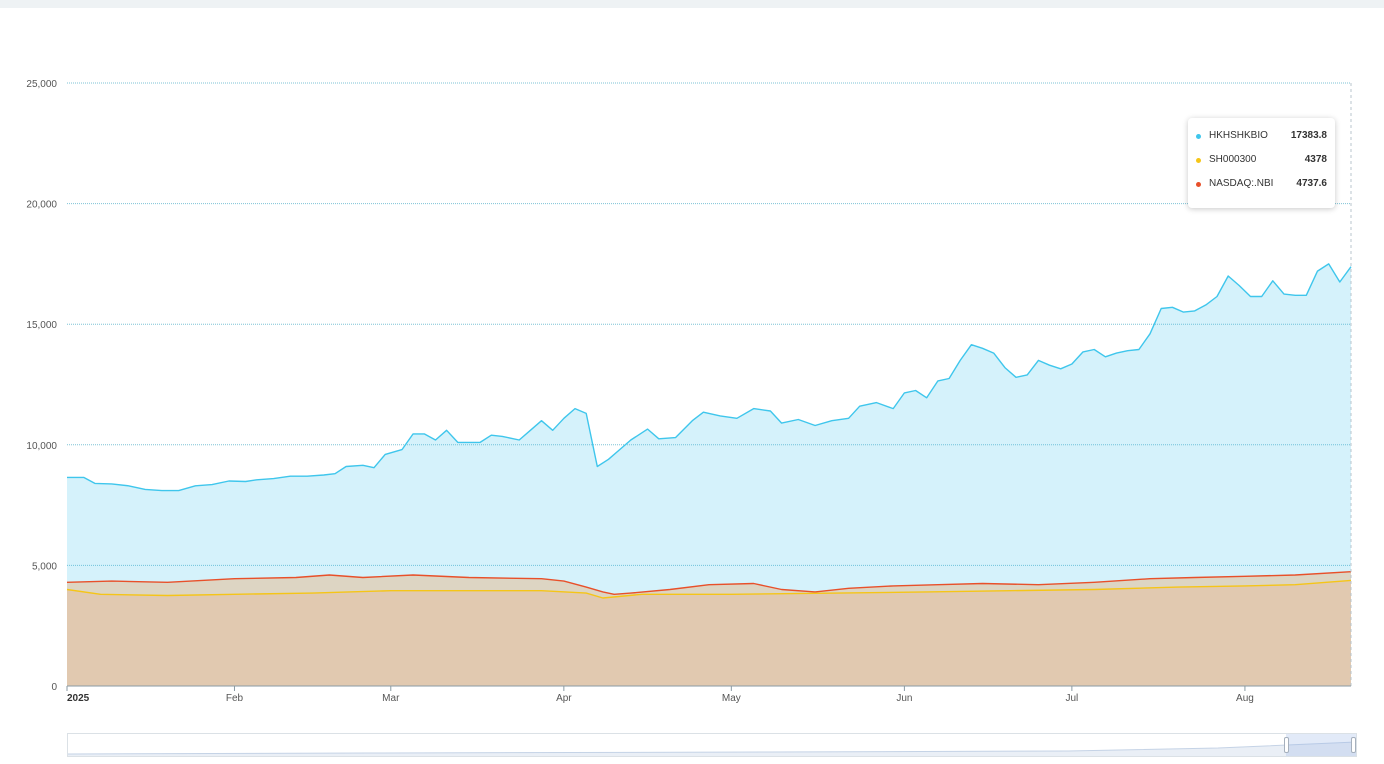  I want to click on y-tick-label: 0, so click(54, 687).